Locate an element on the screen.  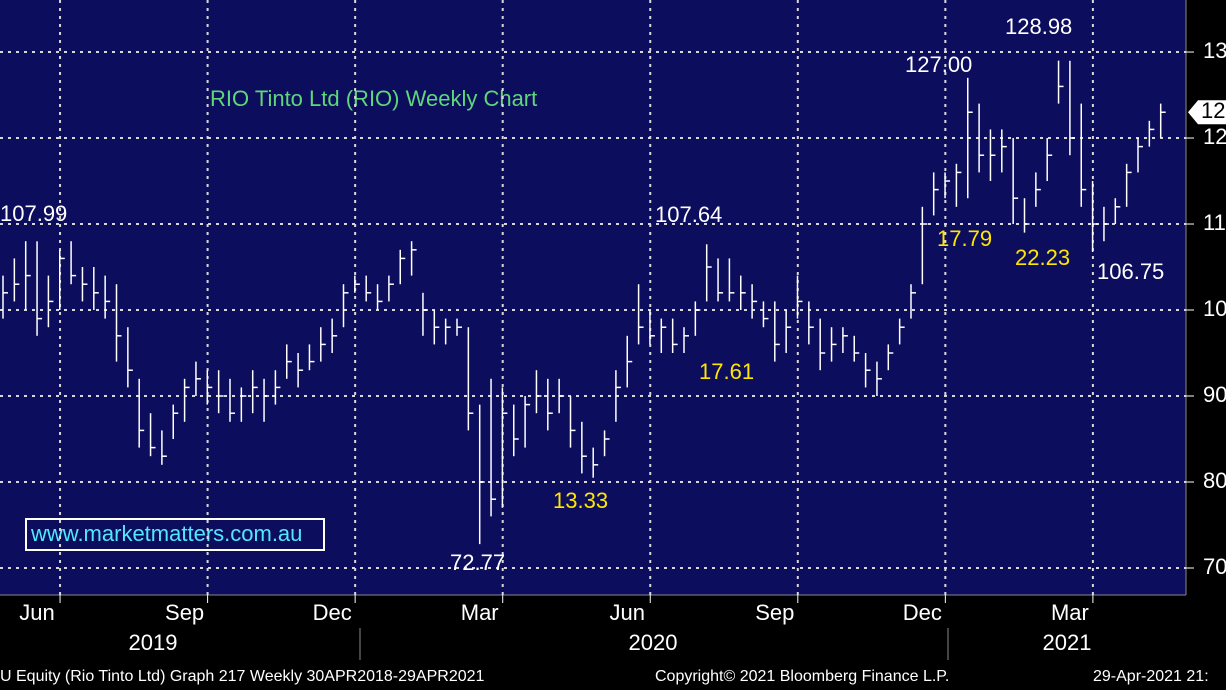
annotation: 127.00 is located at coordinates (938, 64).